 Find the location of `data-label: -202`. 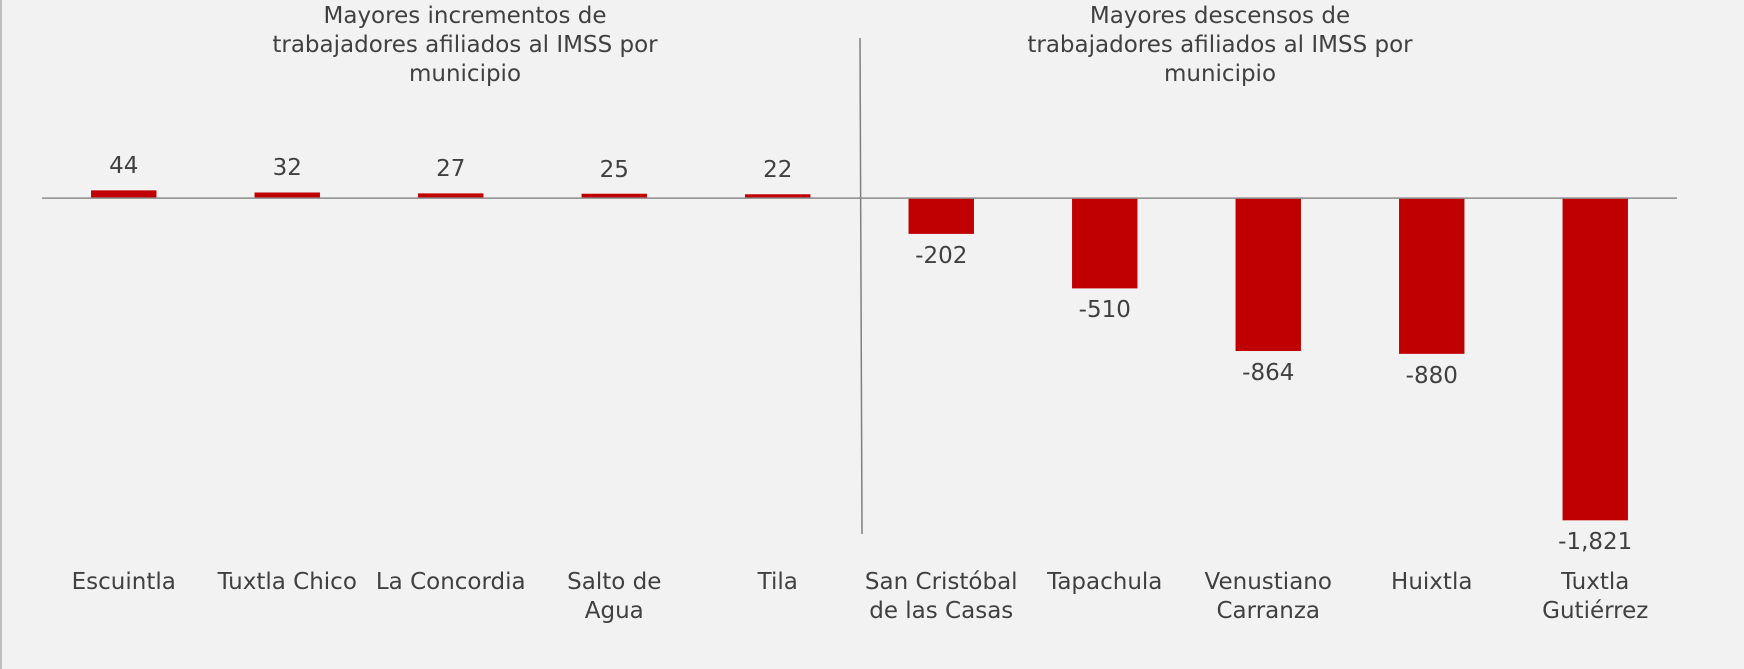

data-label: -202 is located at coordinates (941, 255).